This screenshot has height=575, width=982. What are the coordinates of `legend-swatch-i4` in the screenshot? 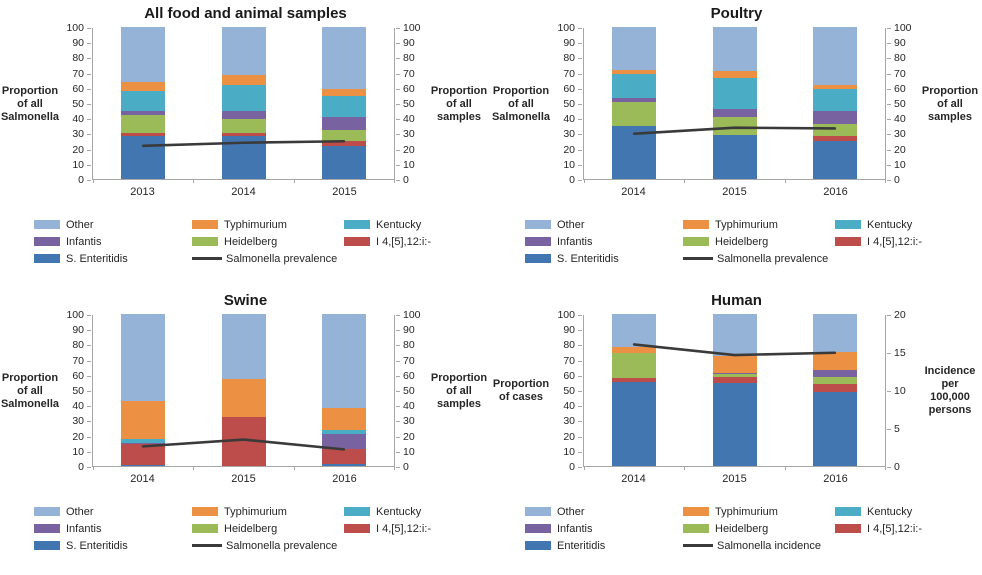 It's located at (848, 528).